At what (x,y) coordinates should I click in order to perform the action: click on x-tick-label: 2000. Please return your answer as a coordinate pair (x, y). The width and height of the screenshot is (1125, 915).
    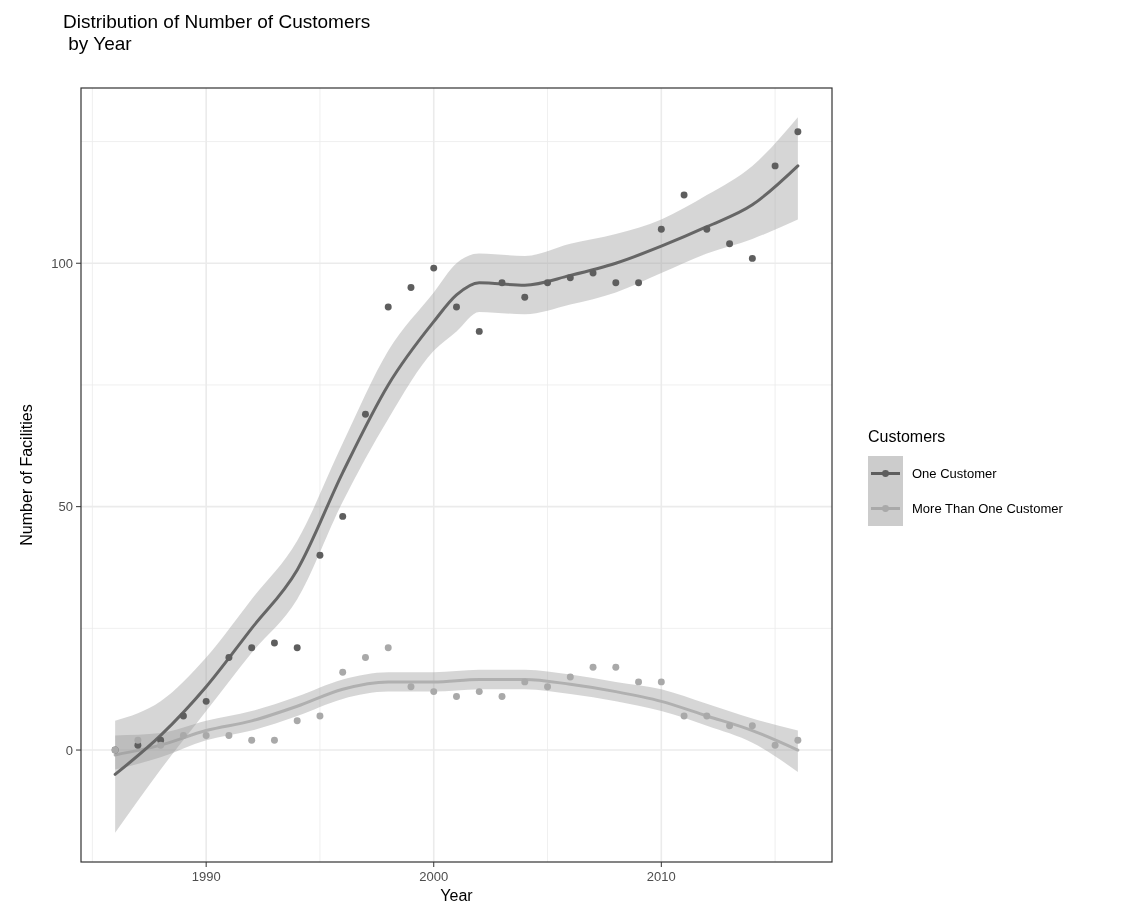
    Looking at the image, I should click on (434, 876).